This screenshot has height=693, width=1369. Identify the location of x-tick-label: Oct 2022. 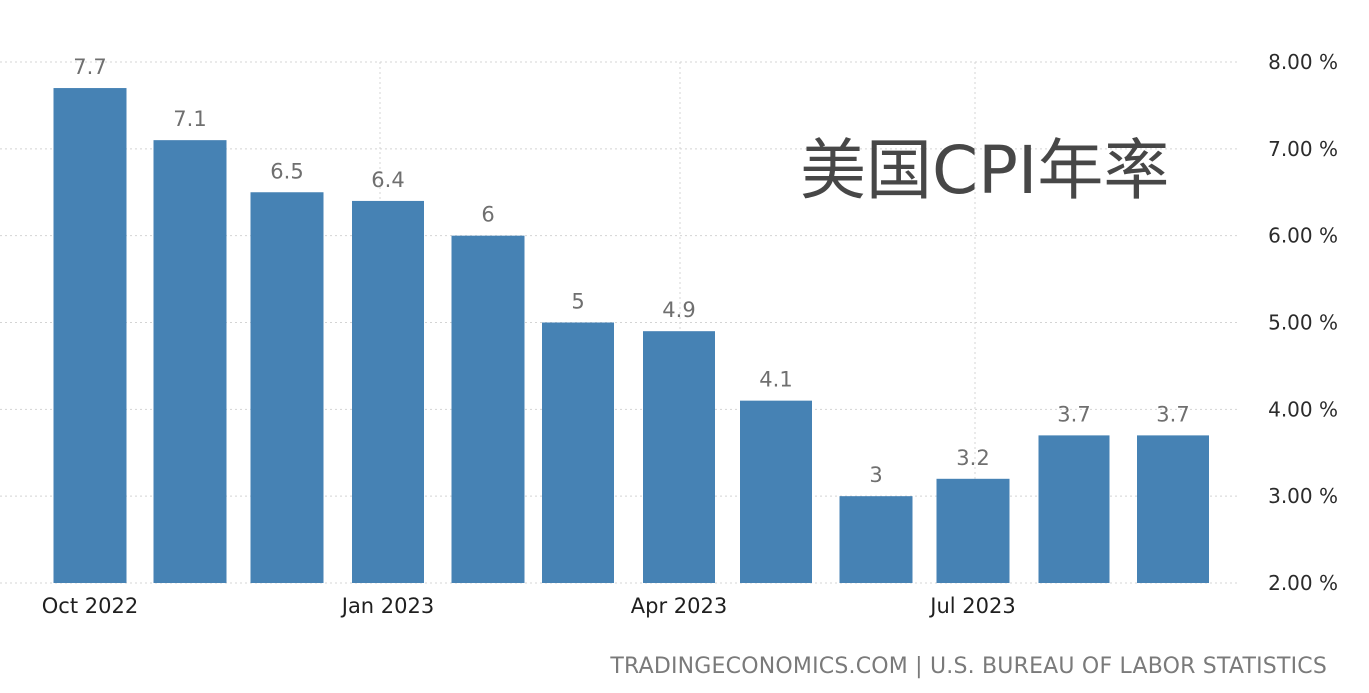
(90, 606).